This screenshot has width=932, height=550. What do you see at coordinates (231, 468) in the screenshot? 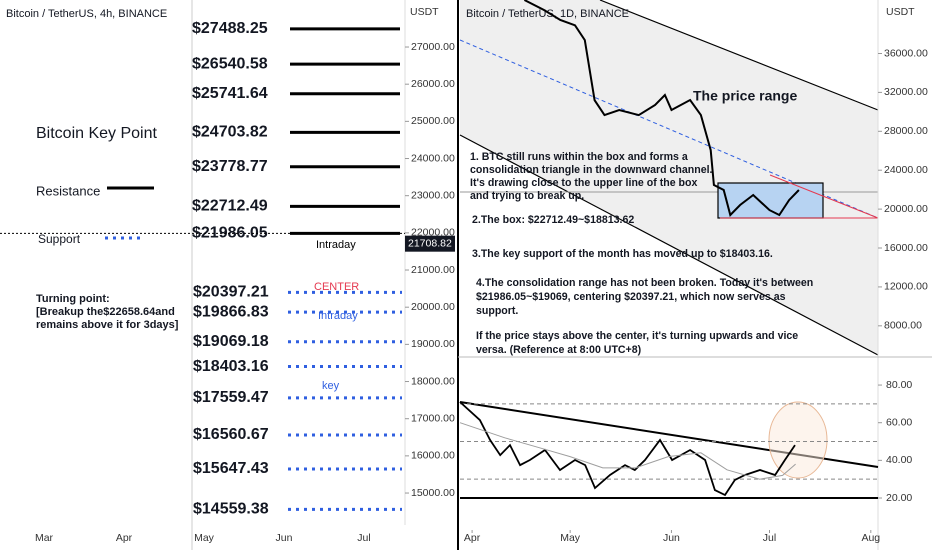
I see `level-label: $15647.43` at bounding box center [231, 468].